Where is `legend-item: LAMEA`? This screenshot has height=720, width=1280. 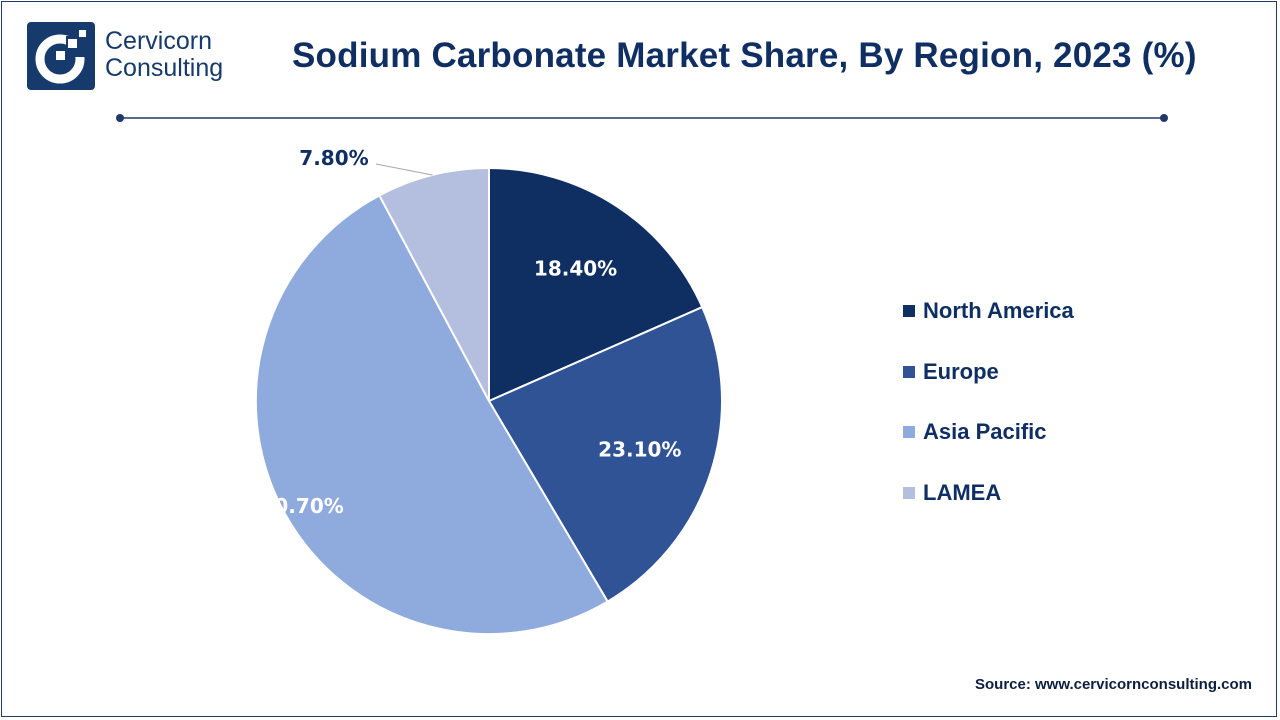 legend-item: LAMEA is located at coordinates (988, 493).